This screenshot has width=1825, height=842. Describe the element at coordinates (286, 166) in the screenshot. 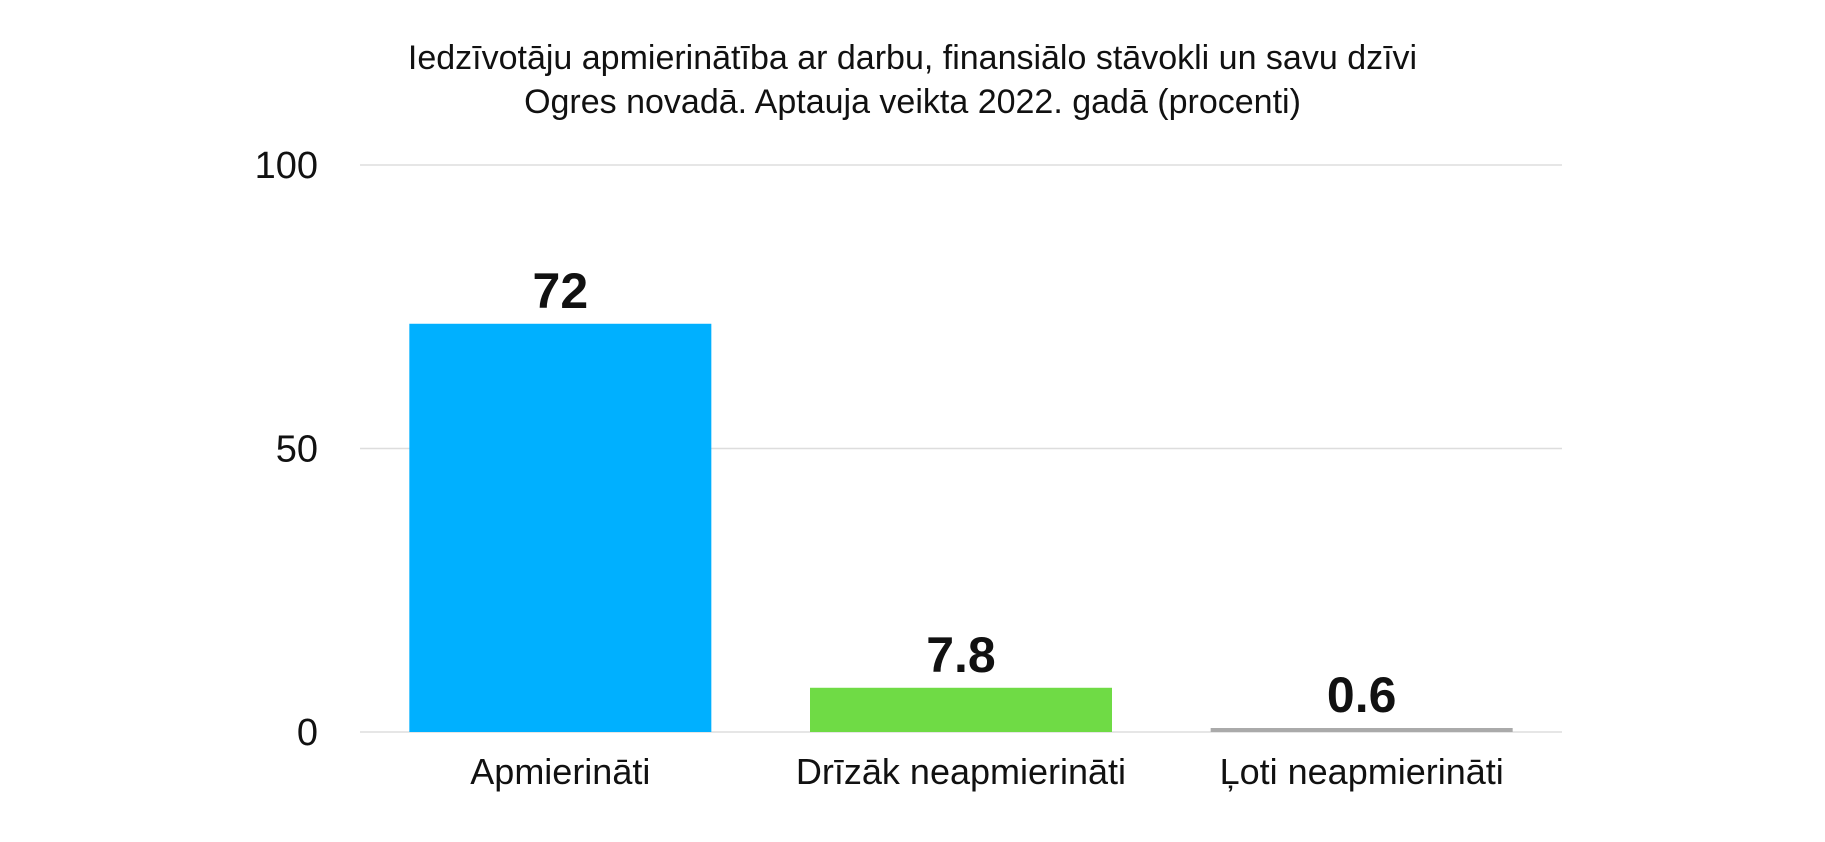

I see `y-tick-label: 100` at that location.